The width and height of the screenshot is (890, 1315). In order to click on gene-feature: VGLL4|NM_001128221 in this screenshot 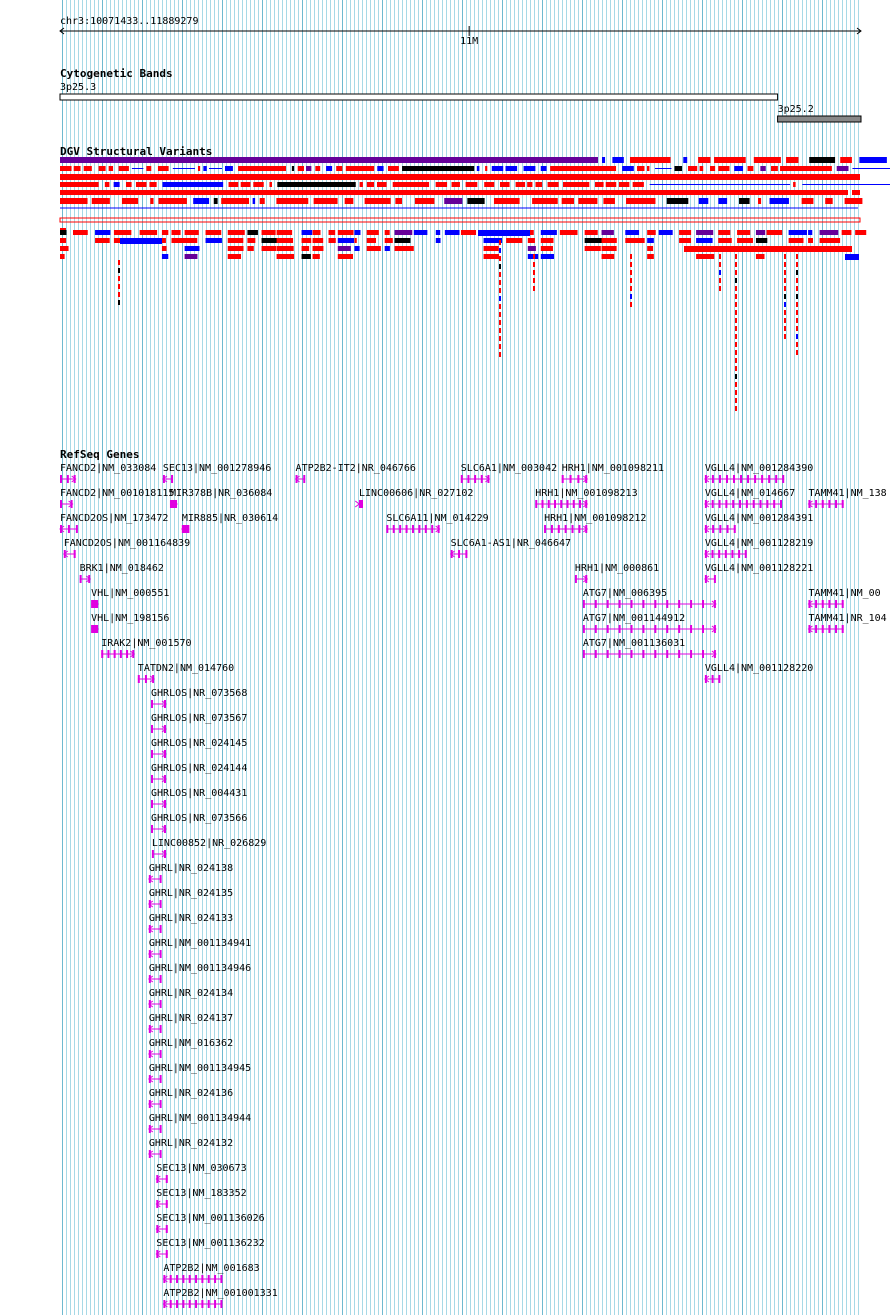, I will do `click(758, 573)`.